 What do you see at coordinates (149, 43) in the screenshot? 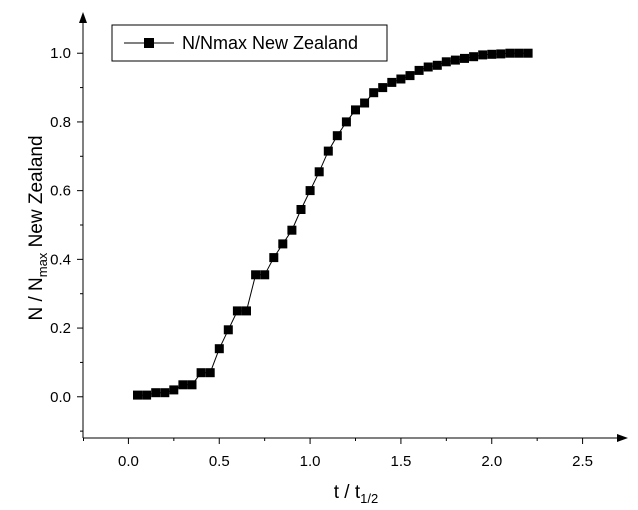
I see `legend-marker` at bounding box center [149, 43].